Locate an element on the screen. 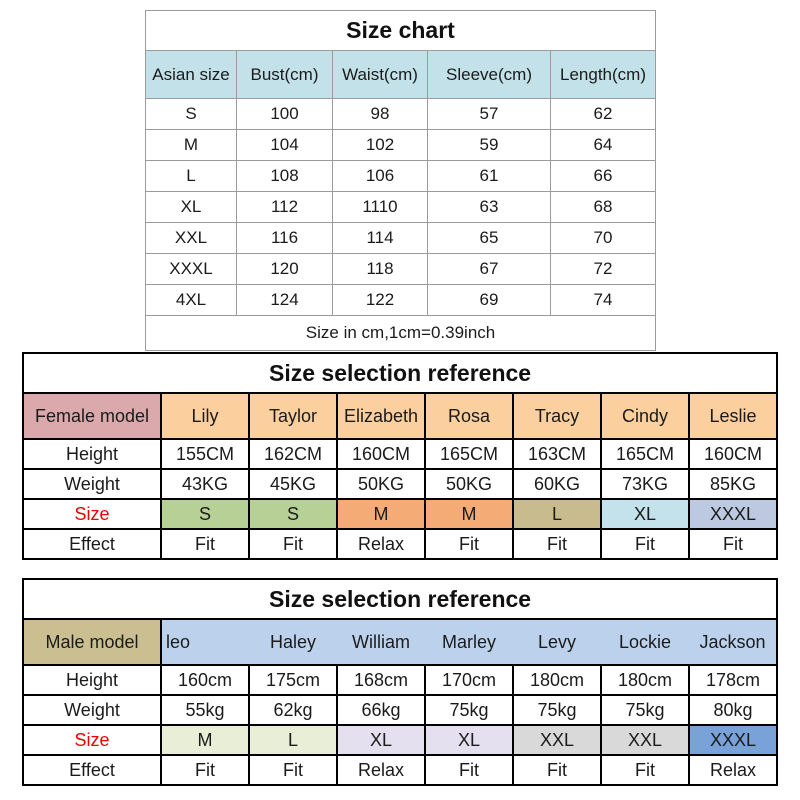 Image resolution: width=800 pixels, height=800 pixels. size-chart-row: S 100 98 57 62 is located at coordinates (401, 114).